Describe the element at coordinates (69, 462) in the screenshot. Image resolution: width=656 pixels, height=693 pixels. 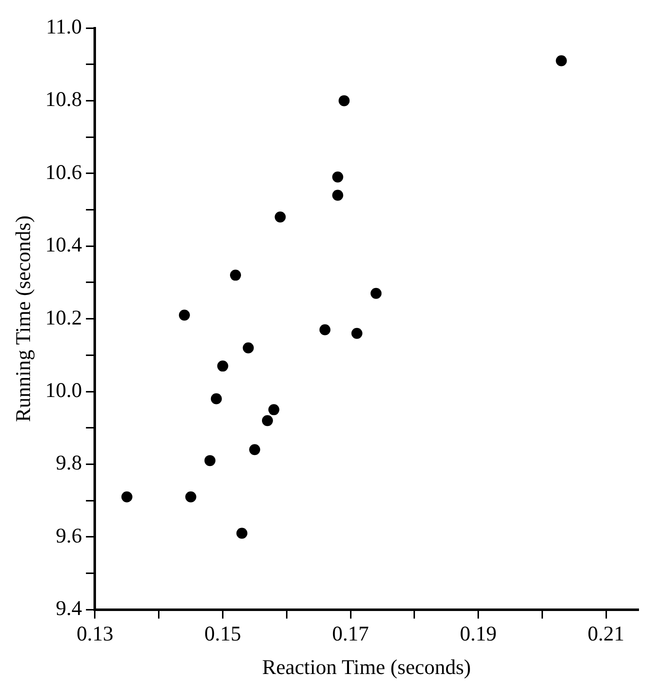
I see `y-tick-label: 9.8` at that location.